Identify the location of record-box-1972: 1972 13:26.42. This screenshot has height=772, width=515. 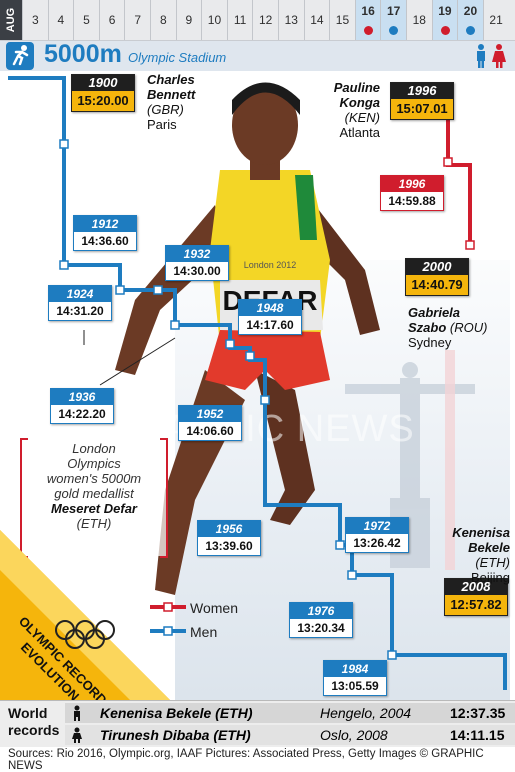
(377, 535).